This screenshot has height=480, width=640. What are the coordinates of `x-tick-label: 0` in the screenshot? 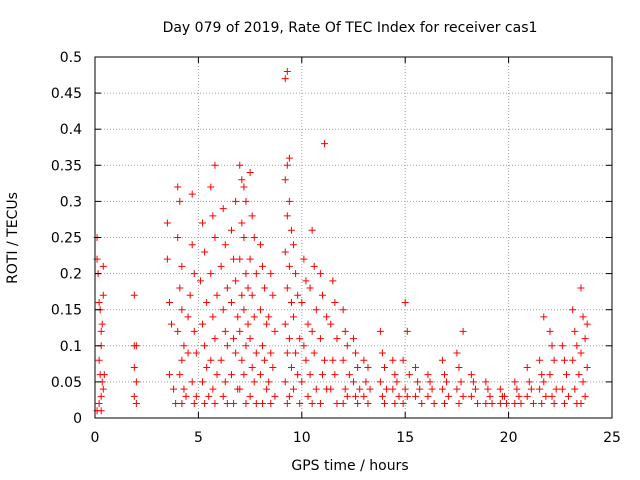 It's located at (95, 438).